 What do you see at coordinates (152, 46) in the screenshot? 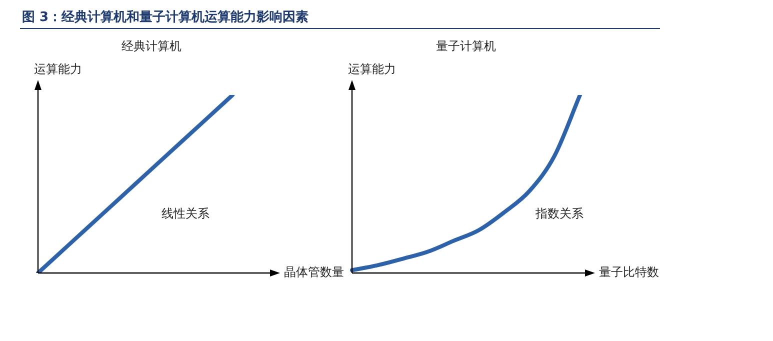
I see `chart-title: 经典计算机` at bounding box center [152, 46].